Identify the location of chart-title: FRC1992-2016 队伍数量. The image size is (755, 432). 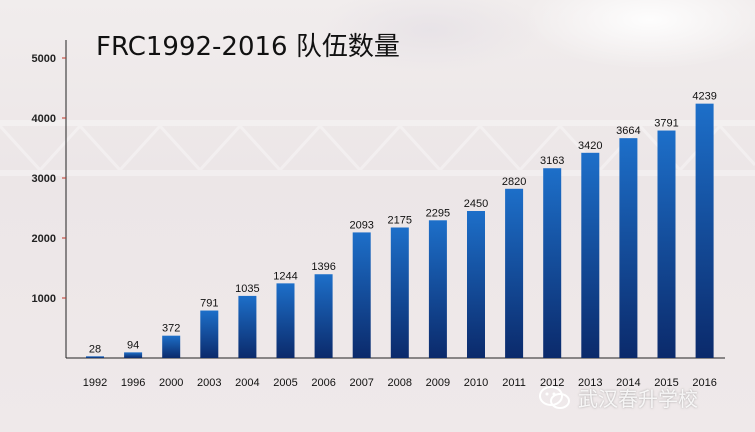
(248, 47).